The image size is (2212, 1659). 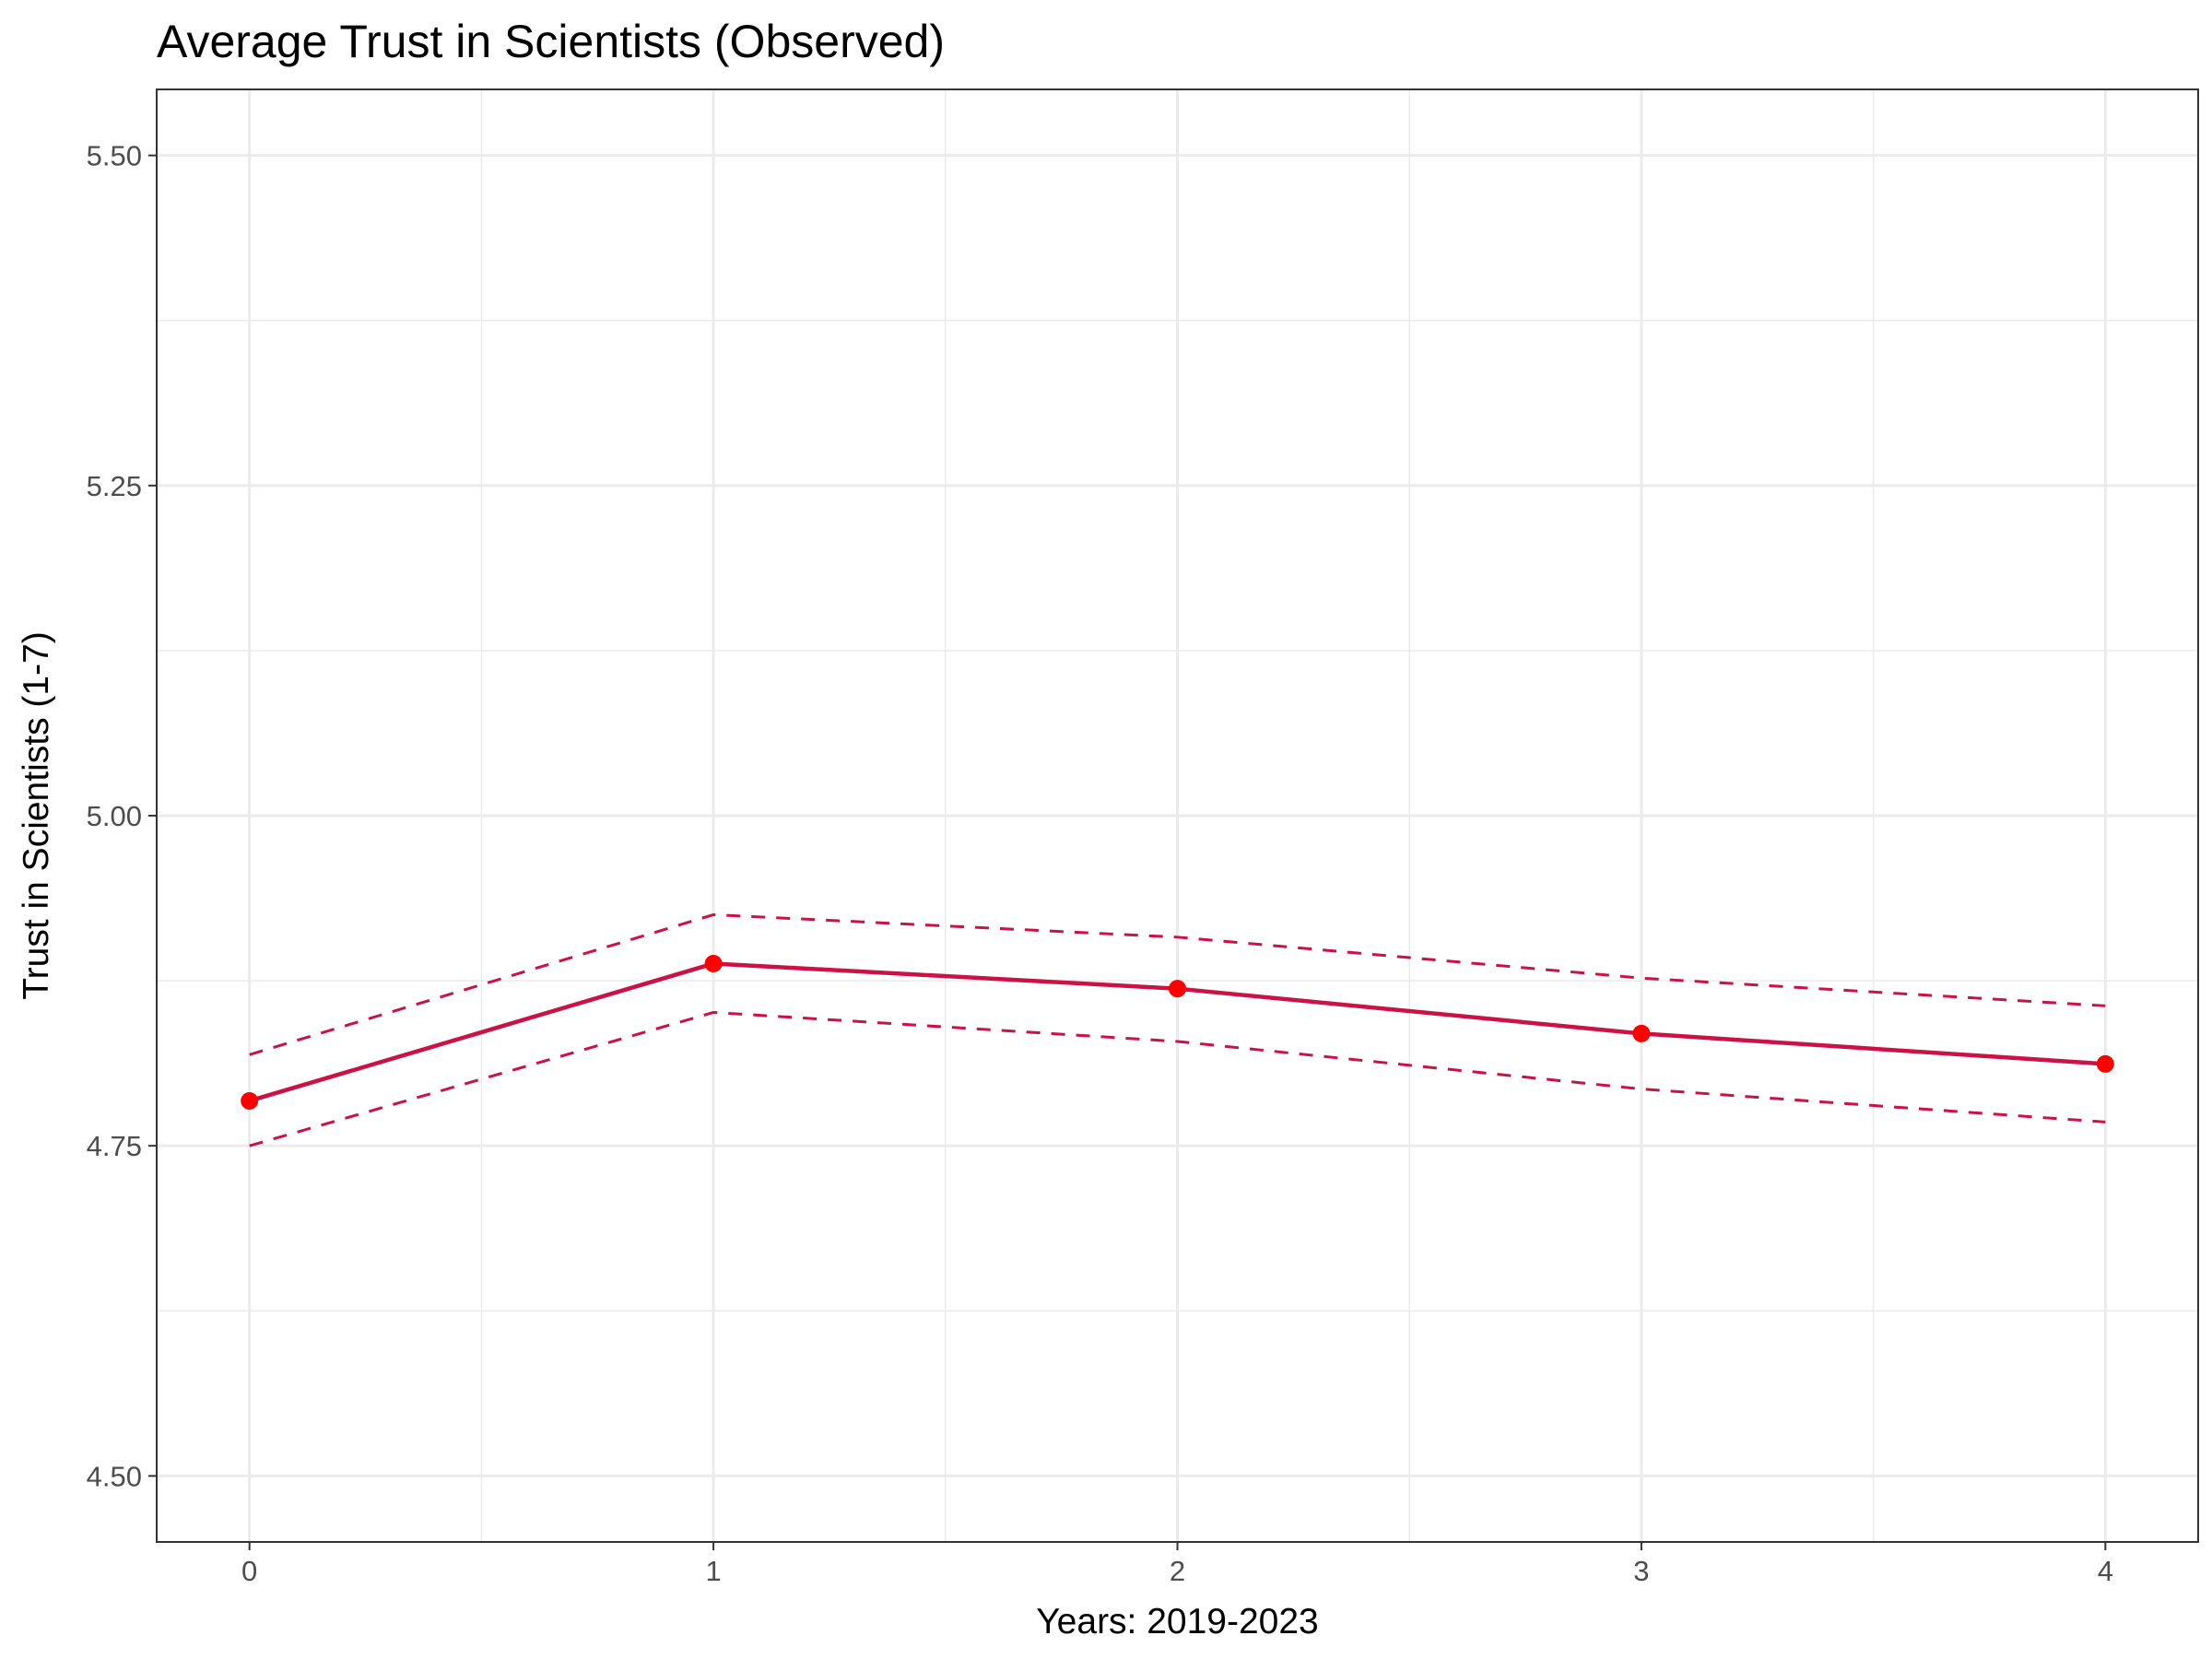 What do you see at coordinates (2105, 1571) in the screenshot?
I see `x-tick-label: 4` at bounding box center [2105, 1571].